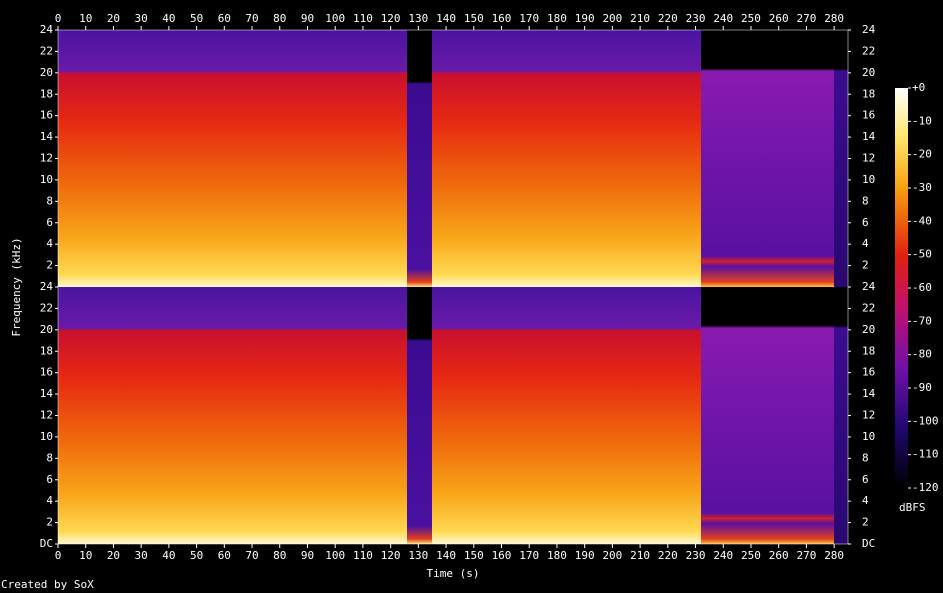 This screenshot has width=943, height=593. Describe the element at coordinates (922, 287) in the screenshot. I see `colorbar-tick-label: -60` at that location.